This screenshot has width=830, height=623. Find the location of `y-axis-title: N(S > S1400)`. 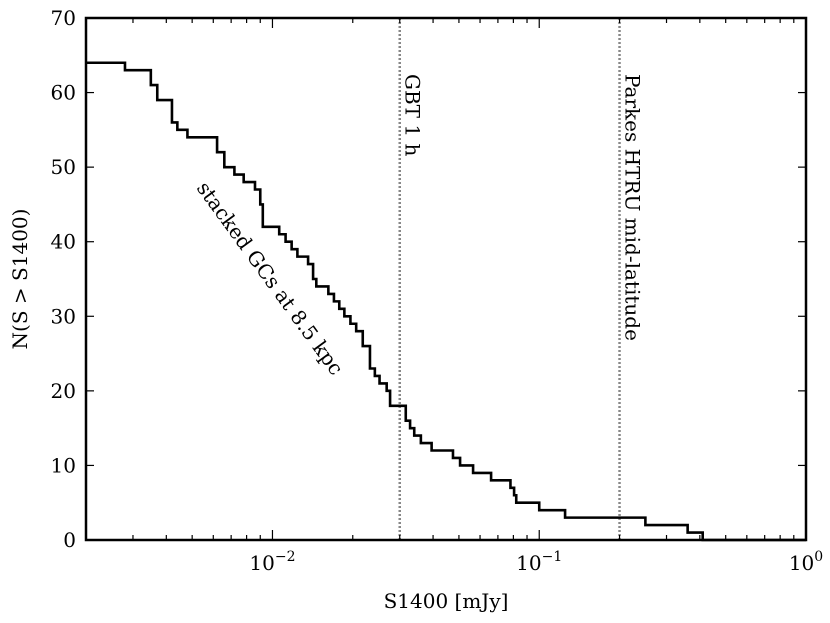

y-axis-title: N(S > S1400) is located at coordinates (20, 279).